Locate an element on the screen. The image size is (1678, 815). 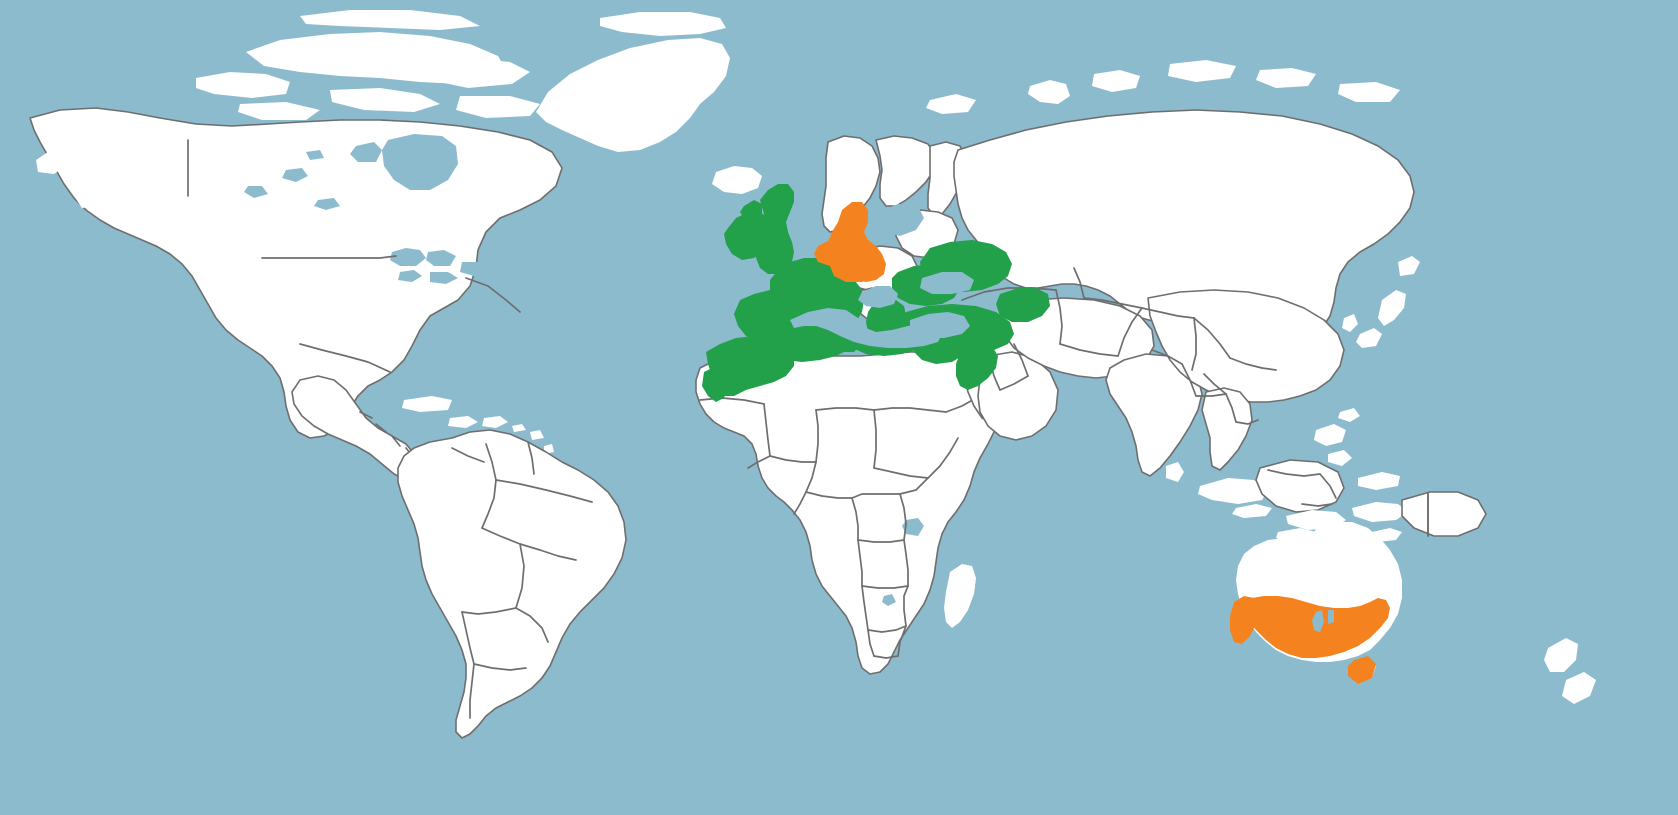
region-south-america is located at coordinates (512, 584).